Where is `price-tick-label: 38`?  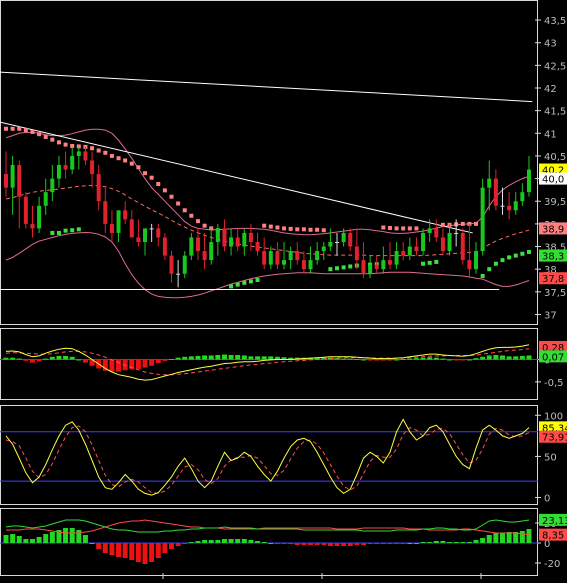
price-tick-label: 38 is located at coordinates (550, 270).